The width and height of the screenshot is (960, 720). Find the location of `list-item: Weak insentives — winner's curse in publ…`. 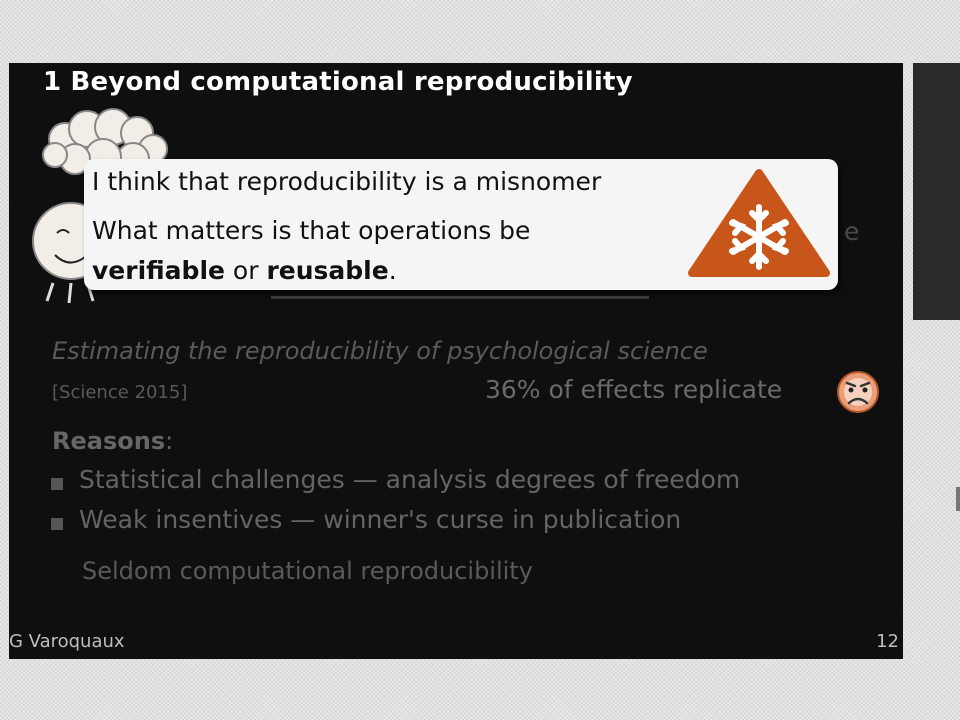

list-item: Weak insentives — winner's curse in publ… is located at coordinates (394, 525).